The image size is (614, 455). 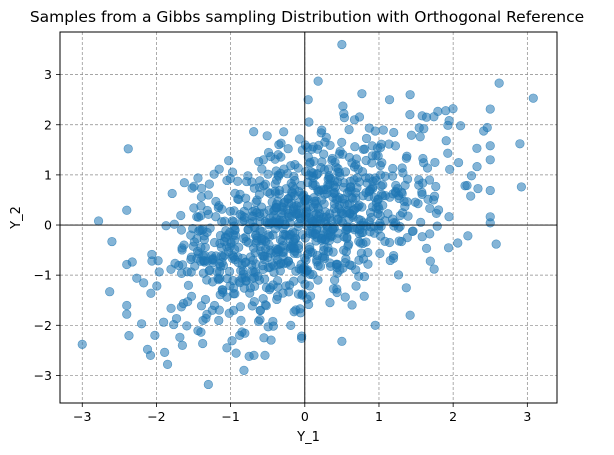 What do you see at coordinates (48, 124) in the screenshot?
I see `y-tick-label: 2` at bounding box center [48, 124].